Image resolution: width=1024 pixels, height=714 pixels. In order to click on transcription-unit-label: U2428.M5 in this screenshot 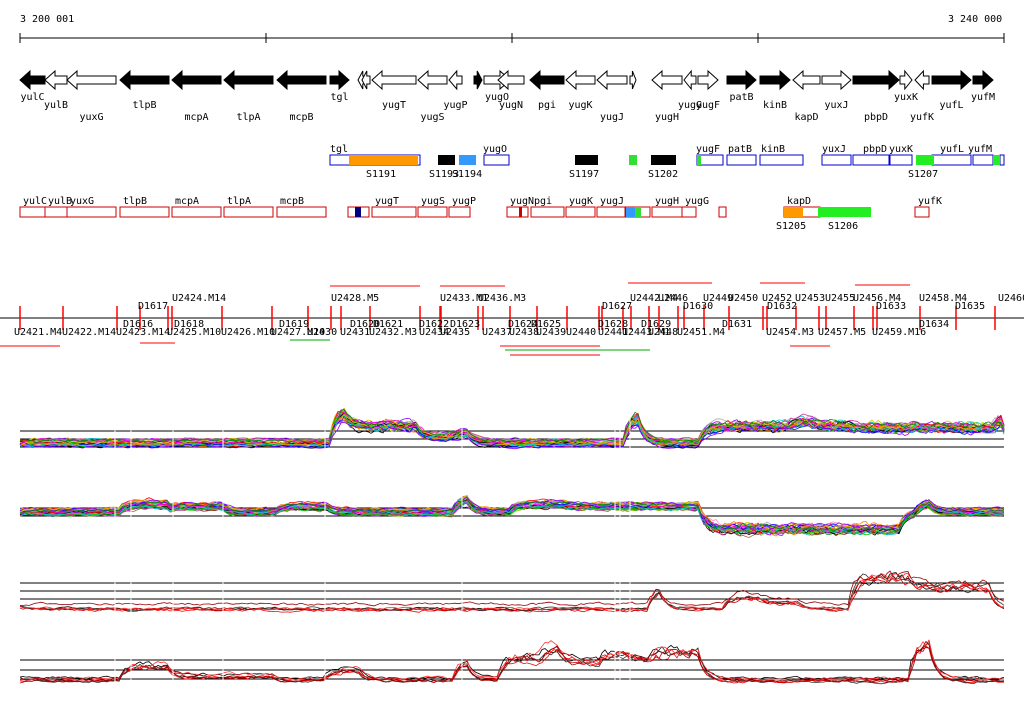, I will do `click(355, 298)`.